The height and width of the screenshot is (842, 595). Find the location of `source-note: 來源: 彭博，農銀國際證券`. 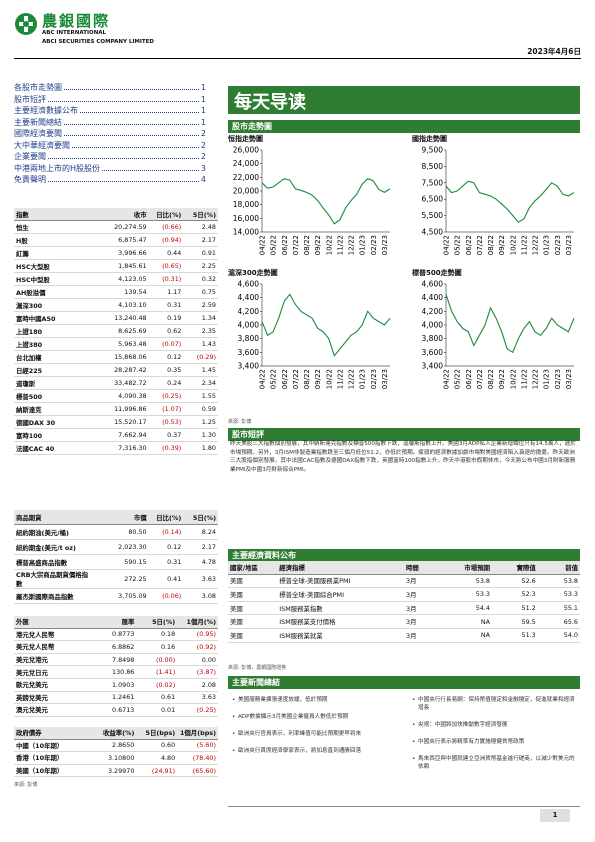

source-note: 來源: 彭博，農銀國際證券 is located at coordinates (257, 668).